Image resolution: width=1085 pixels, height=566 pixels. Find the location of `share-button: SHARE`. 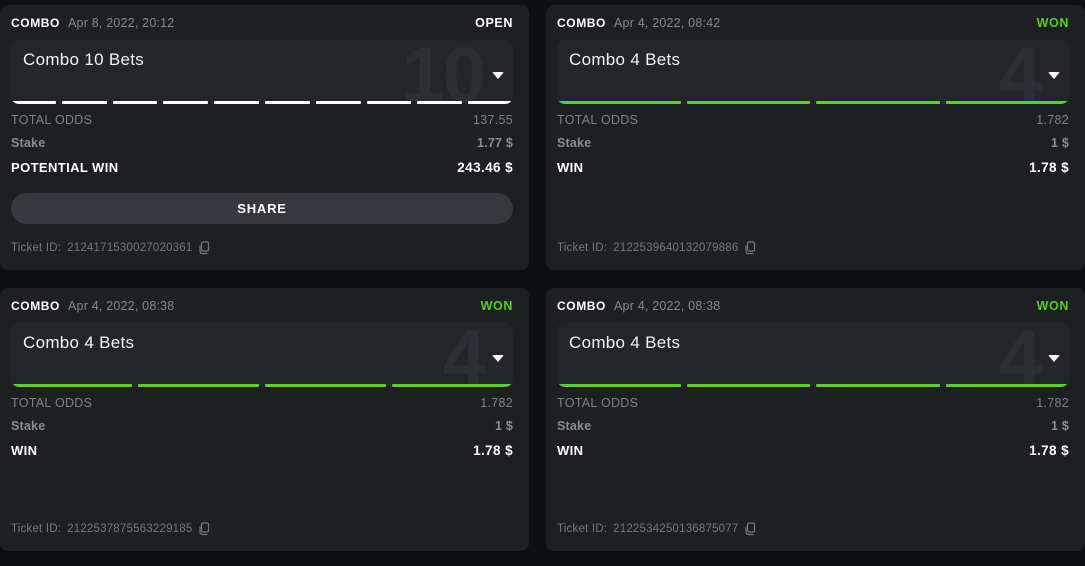

share-button: SHARE is located at coordinates (262, 208).